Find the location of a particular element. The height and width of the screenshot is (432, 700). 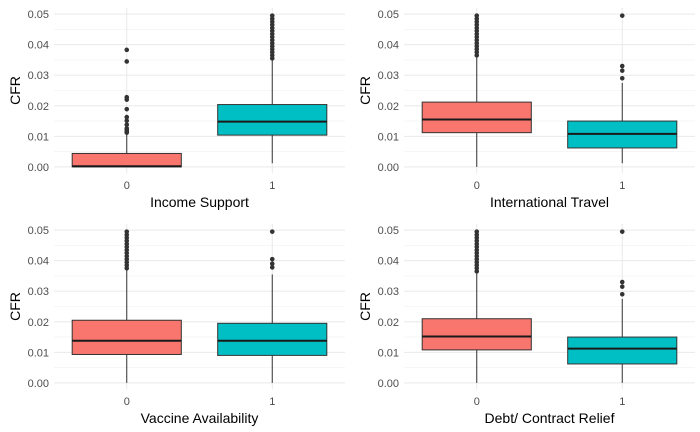

x-axis-label: Debt/ Contract Relief is located at coordinates (550, 418).